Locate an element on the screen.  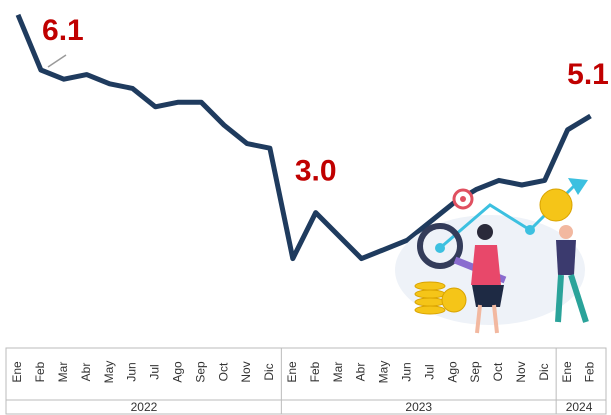
leader-line is located at coordinates (57, 61).